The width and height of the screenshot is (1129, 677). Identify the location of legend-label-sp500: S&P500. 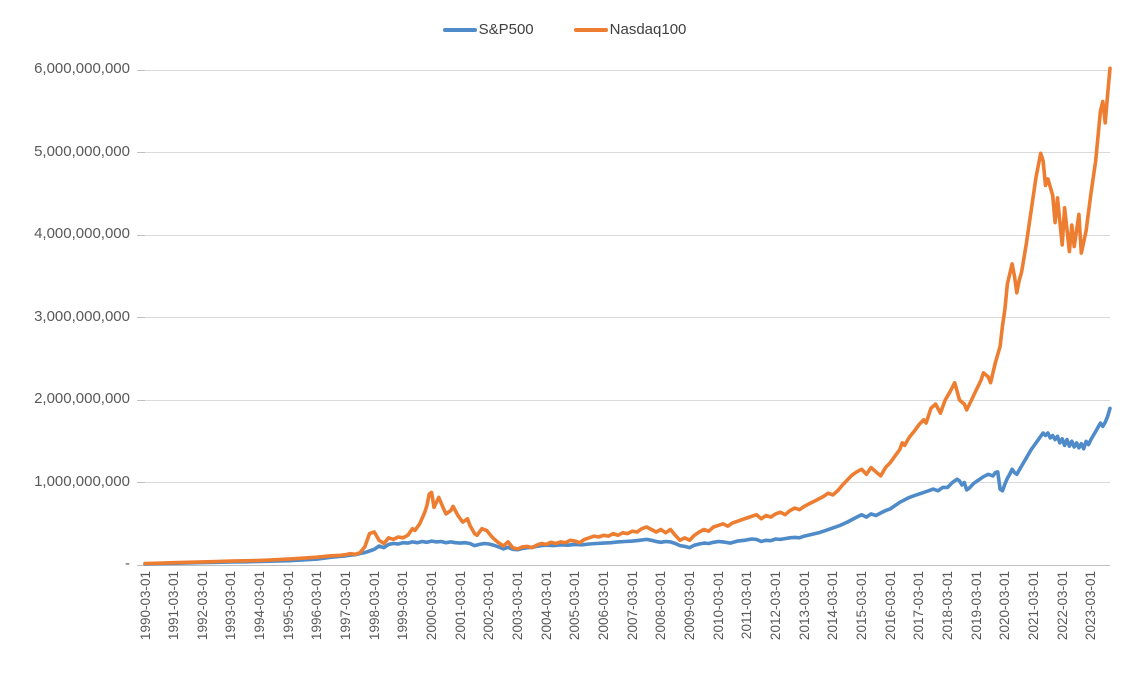
(506, 29).